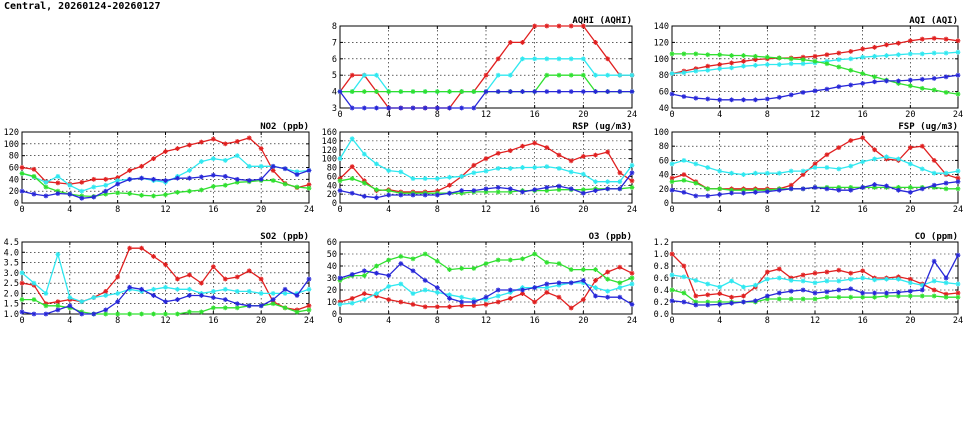 The height and width of the screenshot is (447, 975). I want to click on x-tick-label: 20, so click(583, 321).